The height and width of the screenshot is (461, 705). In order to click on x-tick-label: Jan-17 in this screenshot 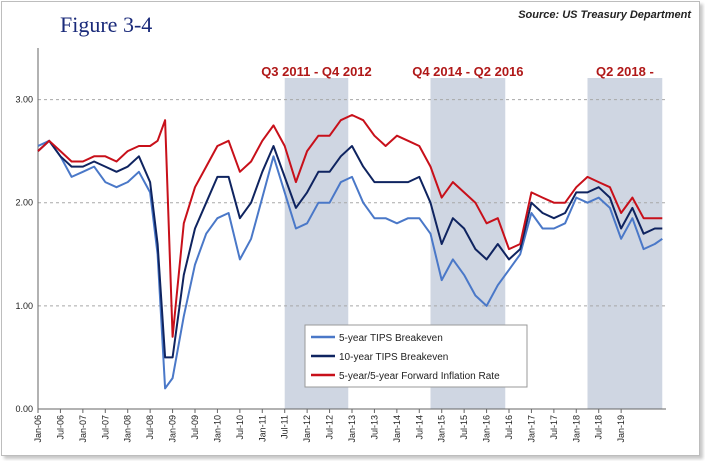, I will do `click(531, 429)`.